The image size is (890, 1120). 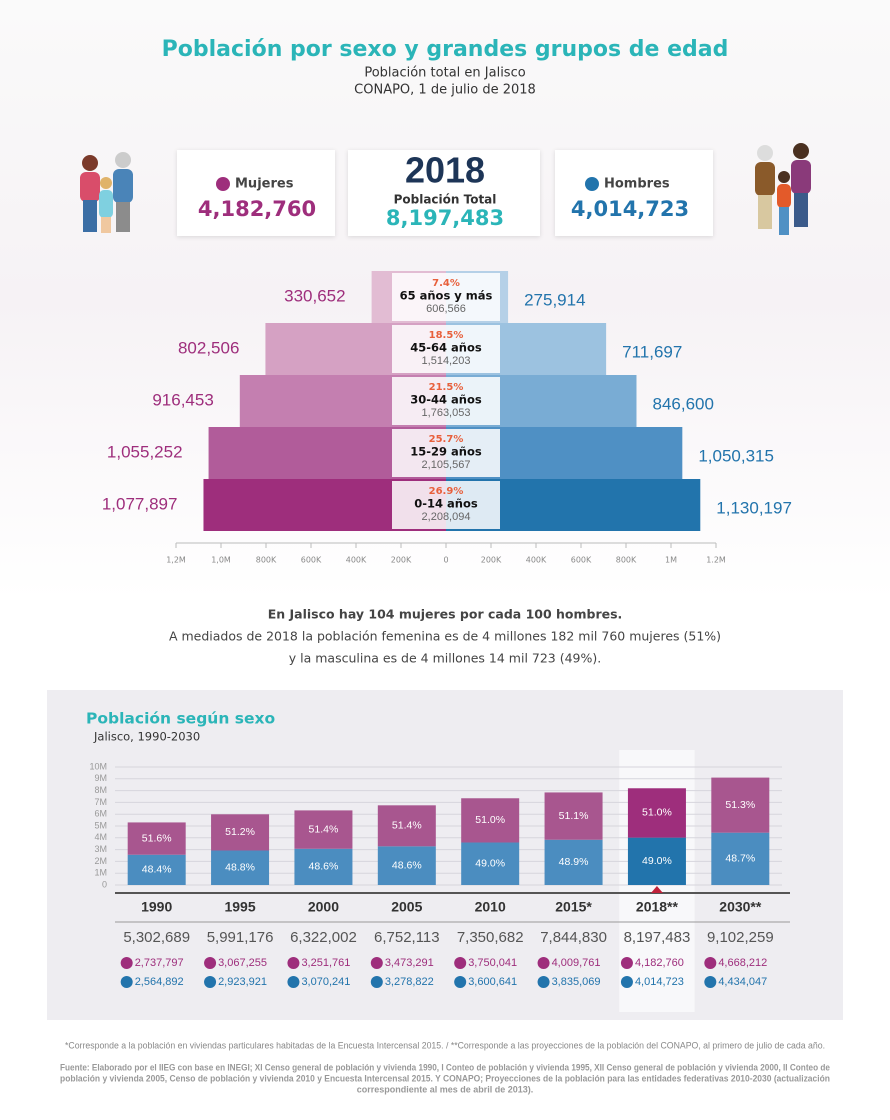 I want to click on group-total-label: 606,566, so click(x=446, y=309).